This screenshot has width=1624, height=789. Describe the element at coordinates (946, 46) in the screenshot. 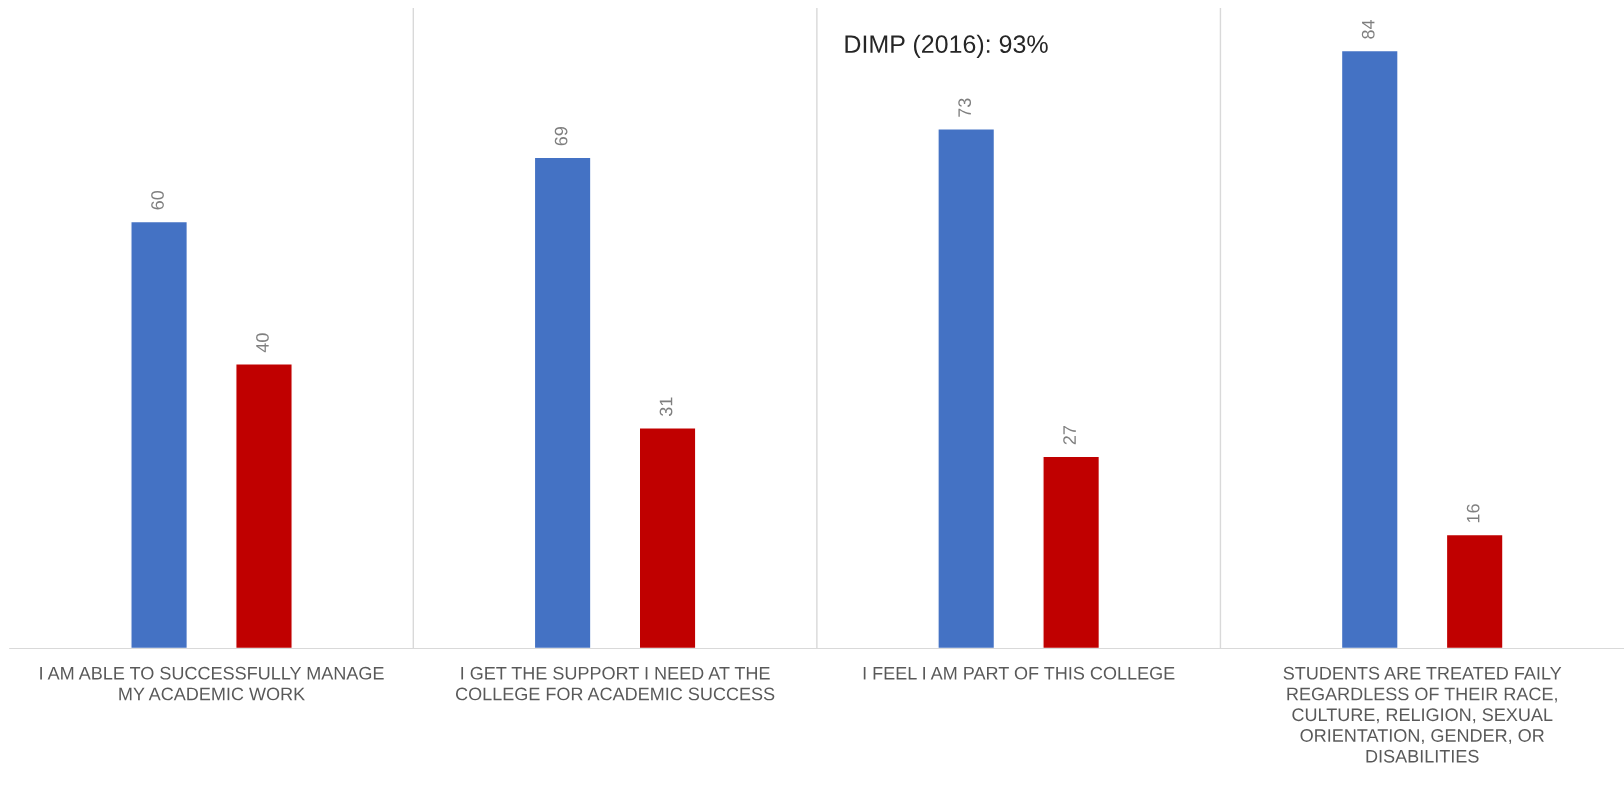

I see `annotation: DIMP (2016): 93%` at that location.